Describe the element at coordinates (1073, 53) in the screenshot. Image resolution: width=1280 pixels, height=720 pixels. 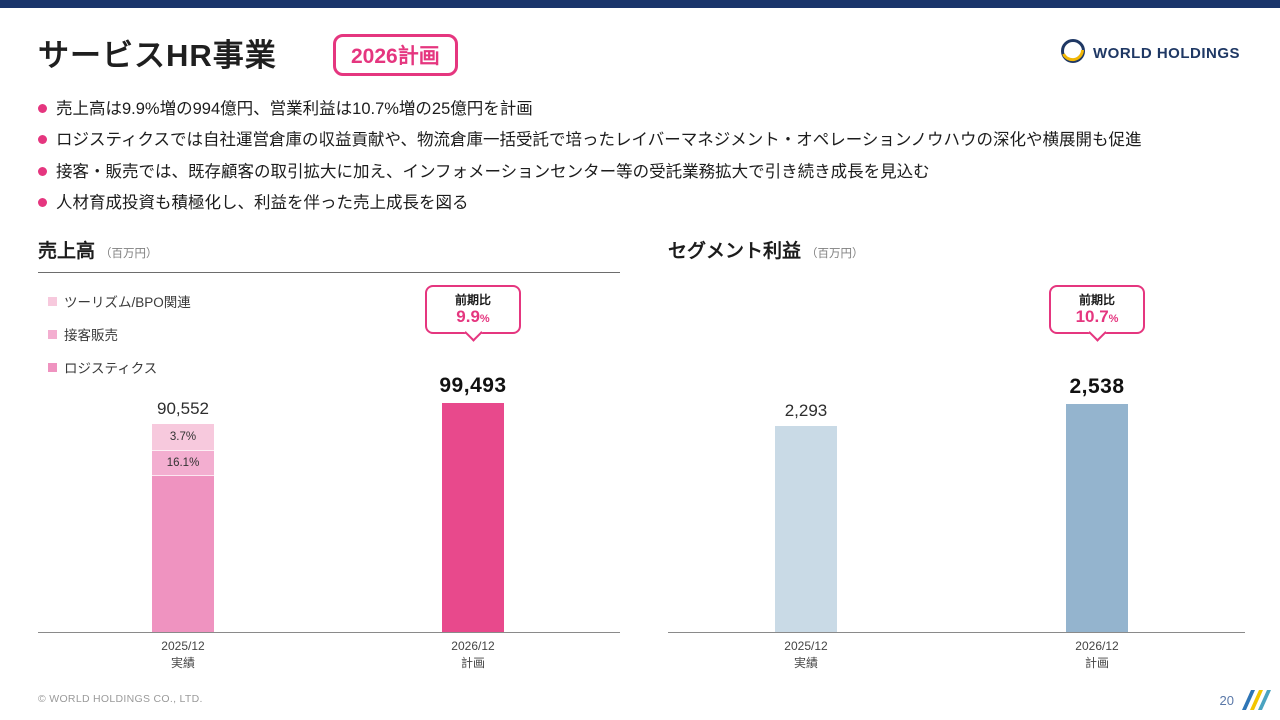
I see `globe-icon` at that location.